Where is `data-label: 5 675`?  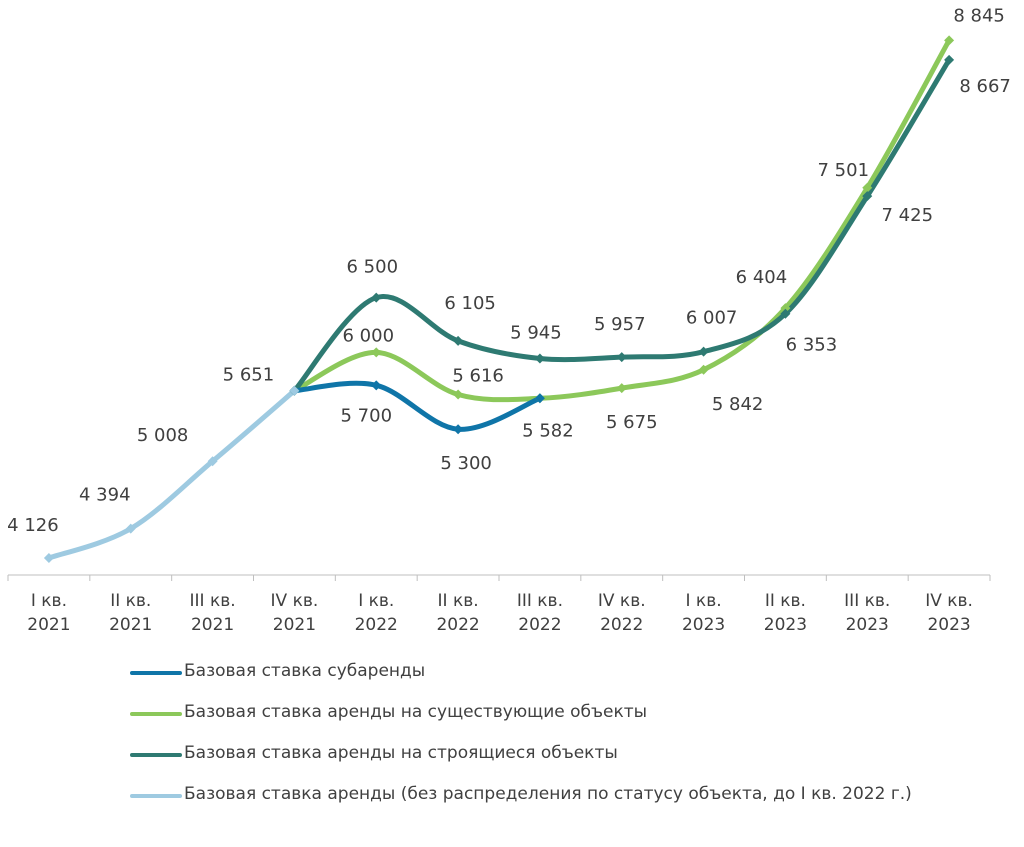 data-label: 5 675 is located at coordinates (632, 422).